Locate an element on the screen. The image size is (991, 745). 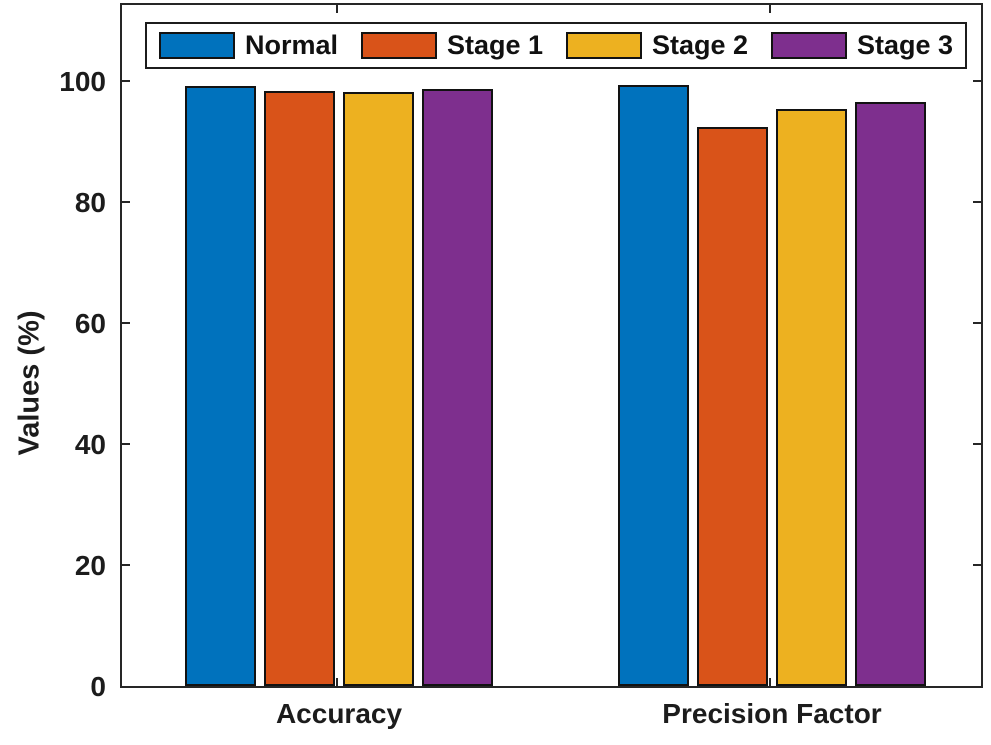
legend-item-stage-3: Stage 3 is located at coordinates (861, 45).